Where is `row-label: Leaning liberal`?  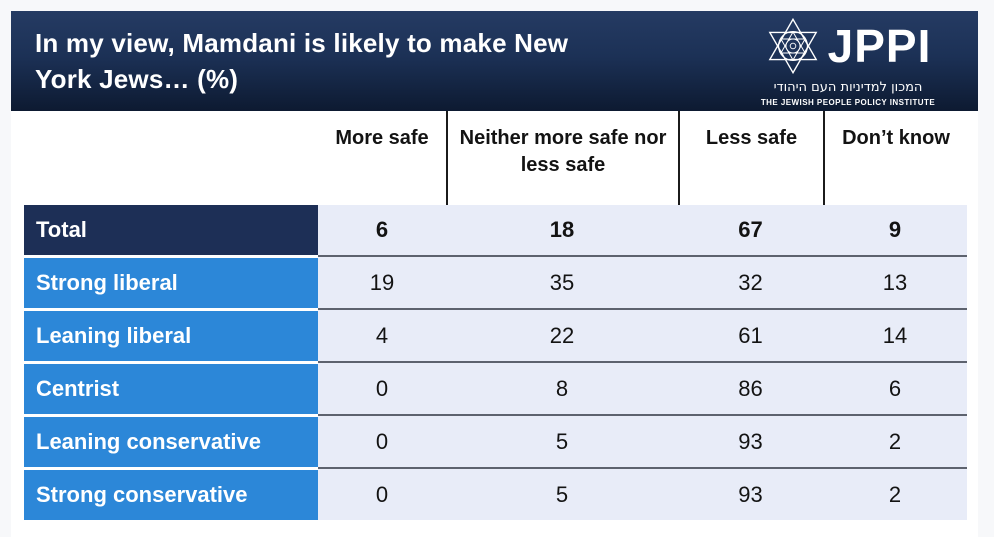
row-label: Leaning liberal is located at coordinates (171, 336).